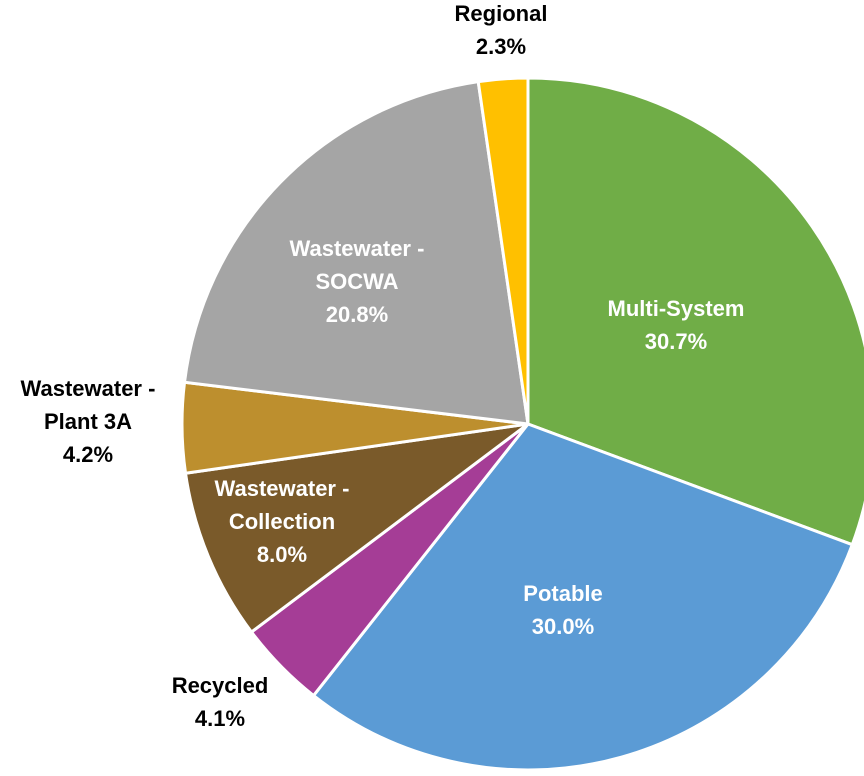  What do you see at coordinates (220, 685) in the screenshot?
I see `data-label-category: Recycled` at bounding box center [220, 685].